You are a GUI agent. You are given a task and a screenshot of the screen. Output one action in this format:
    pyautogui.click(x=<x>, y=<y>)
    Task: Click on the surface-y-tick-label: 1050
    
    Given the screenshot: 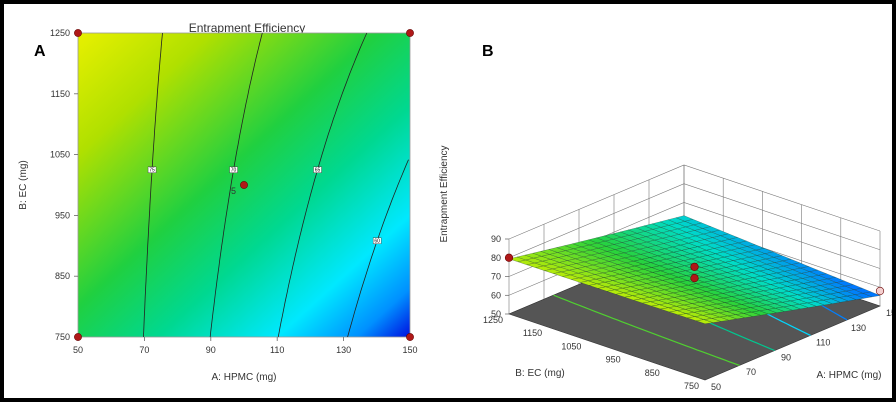 What is the action you would take?
    pyautogui.click(x=571, y=346)
    